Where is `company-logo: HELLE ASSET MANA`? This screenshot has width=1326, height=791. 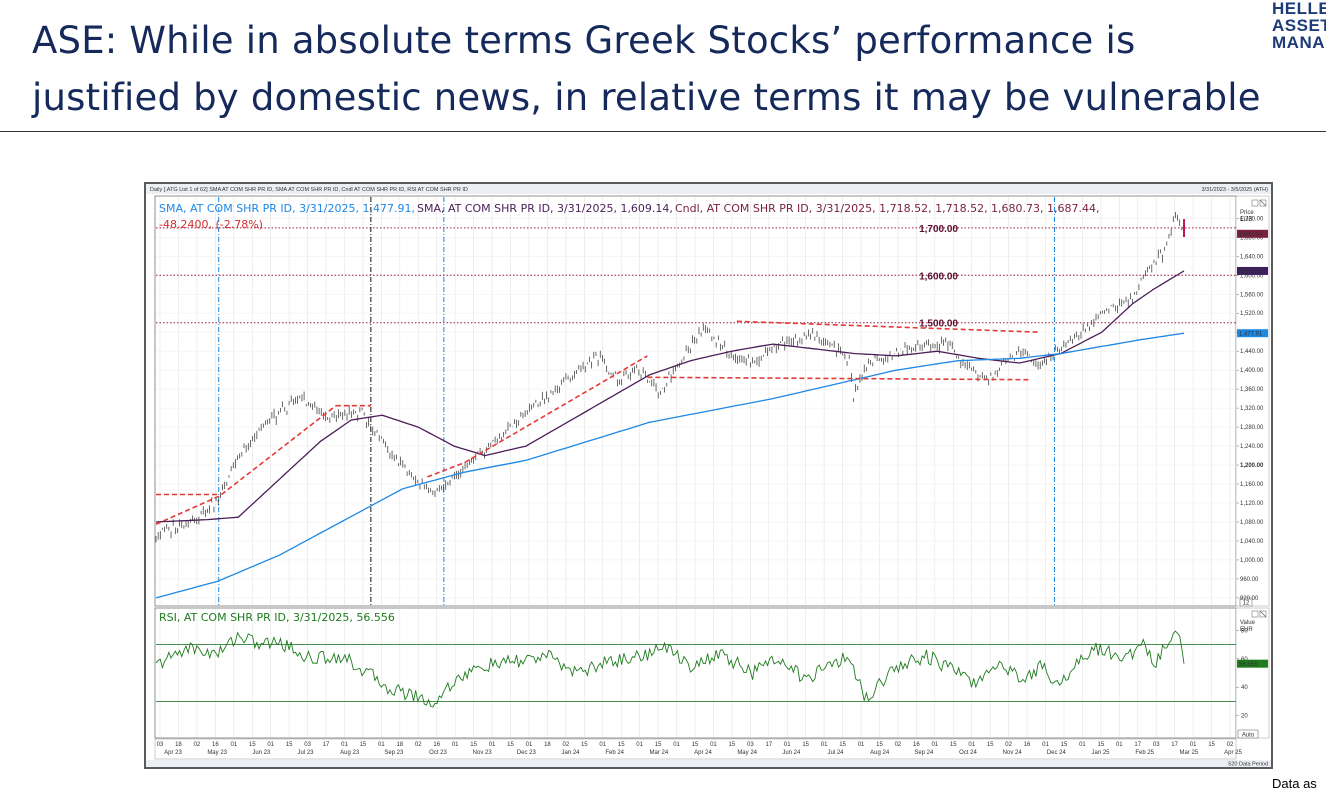
company-logo: HELLE ASSET MANA is located at coordinates (1299, 25).